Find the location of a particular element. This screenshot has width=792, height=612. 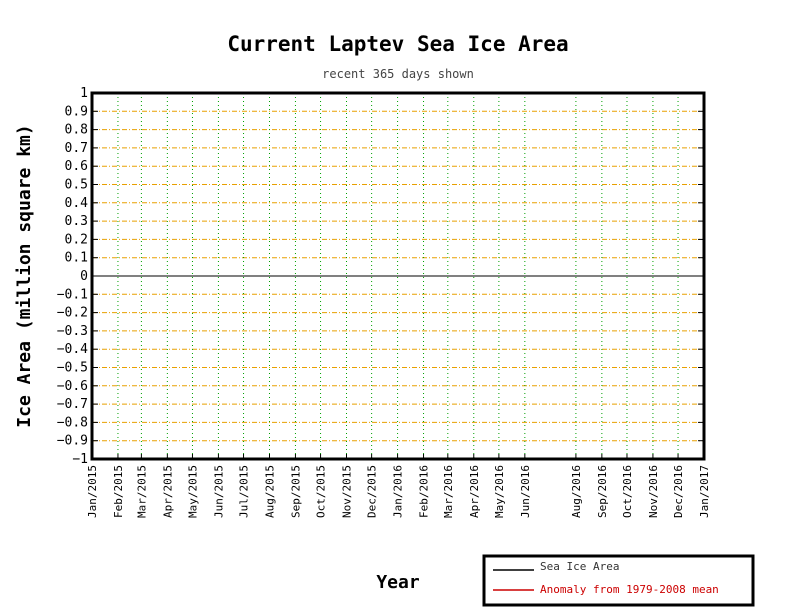

x-tick-label: Mar/2016 is located at coordinates (448, 491).